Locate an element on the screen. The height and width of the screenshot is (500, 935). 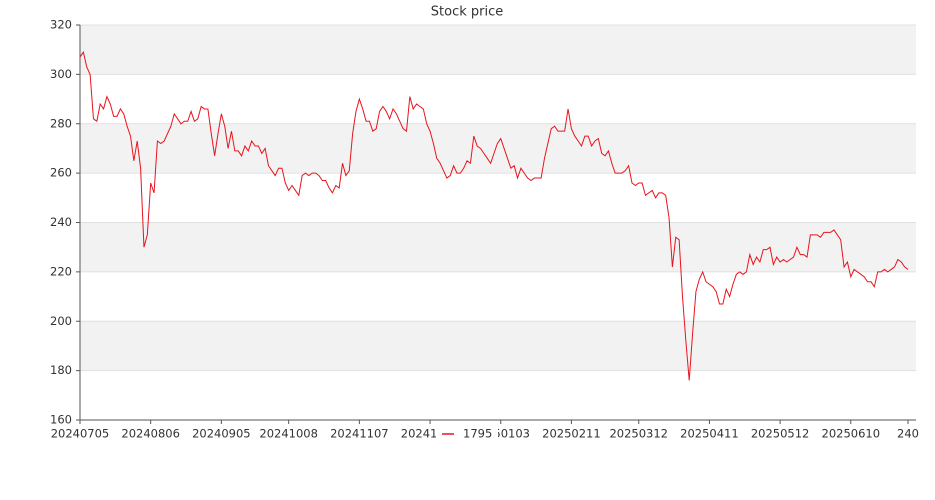
y-tick-label: 300 is located at coordinates (61, 74).